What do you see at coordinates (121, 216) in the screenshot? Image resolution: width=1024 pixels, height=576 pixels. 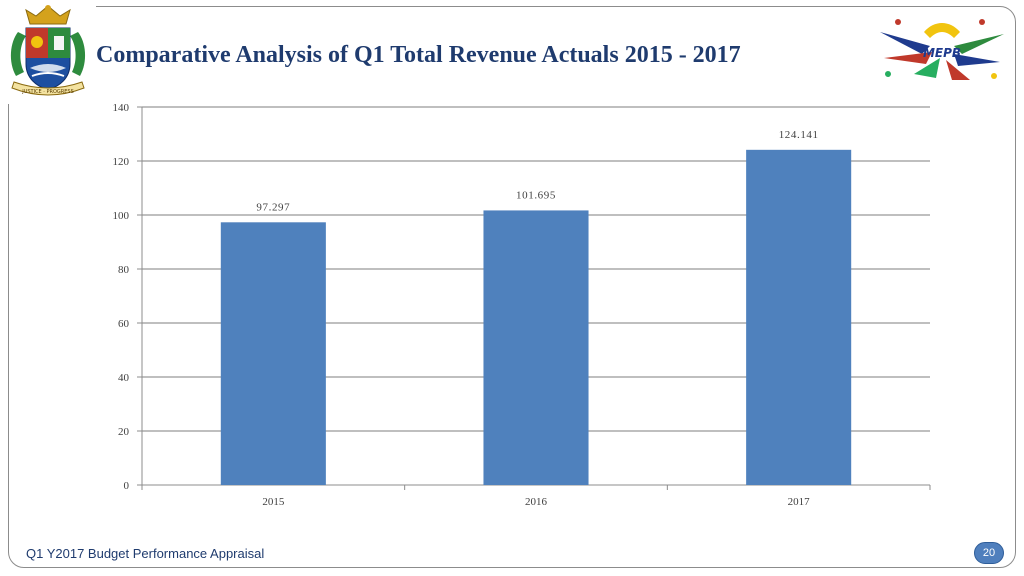 I see `y-tick-label: 100` at bounding box center [121, 216].